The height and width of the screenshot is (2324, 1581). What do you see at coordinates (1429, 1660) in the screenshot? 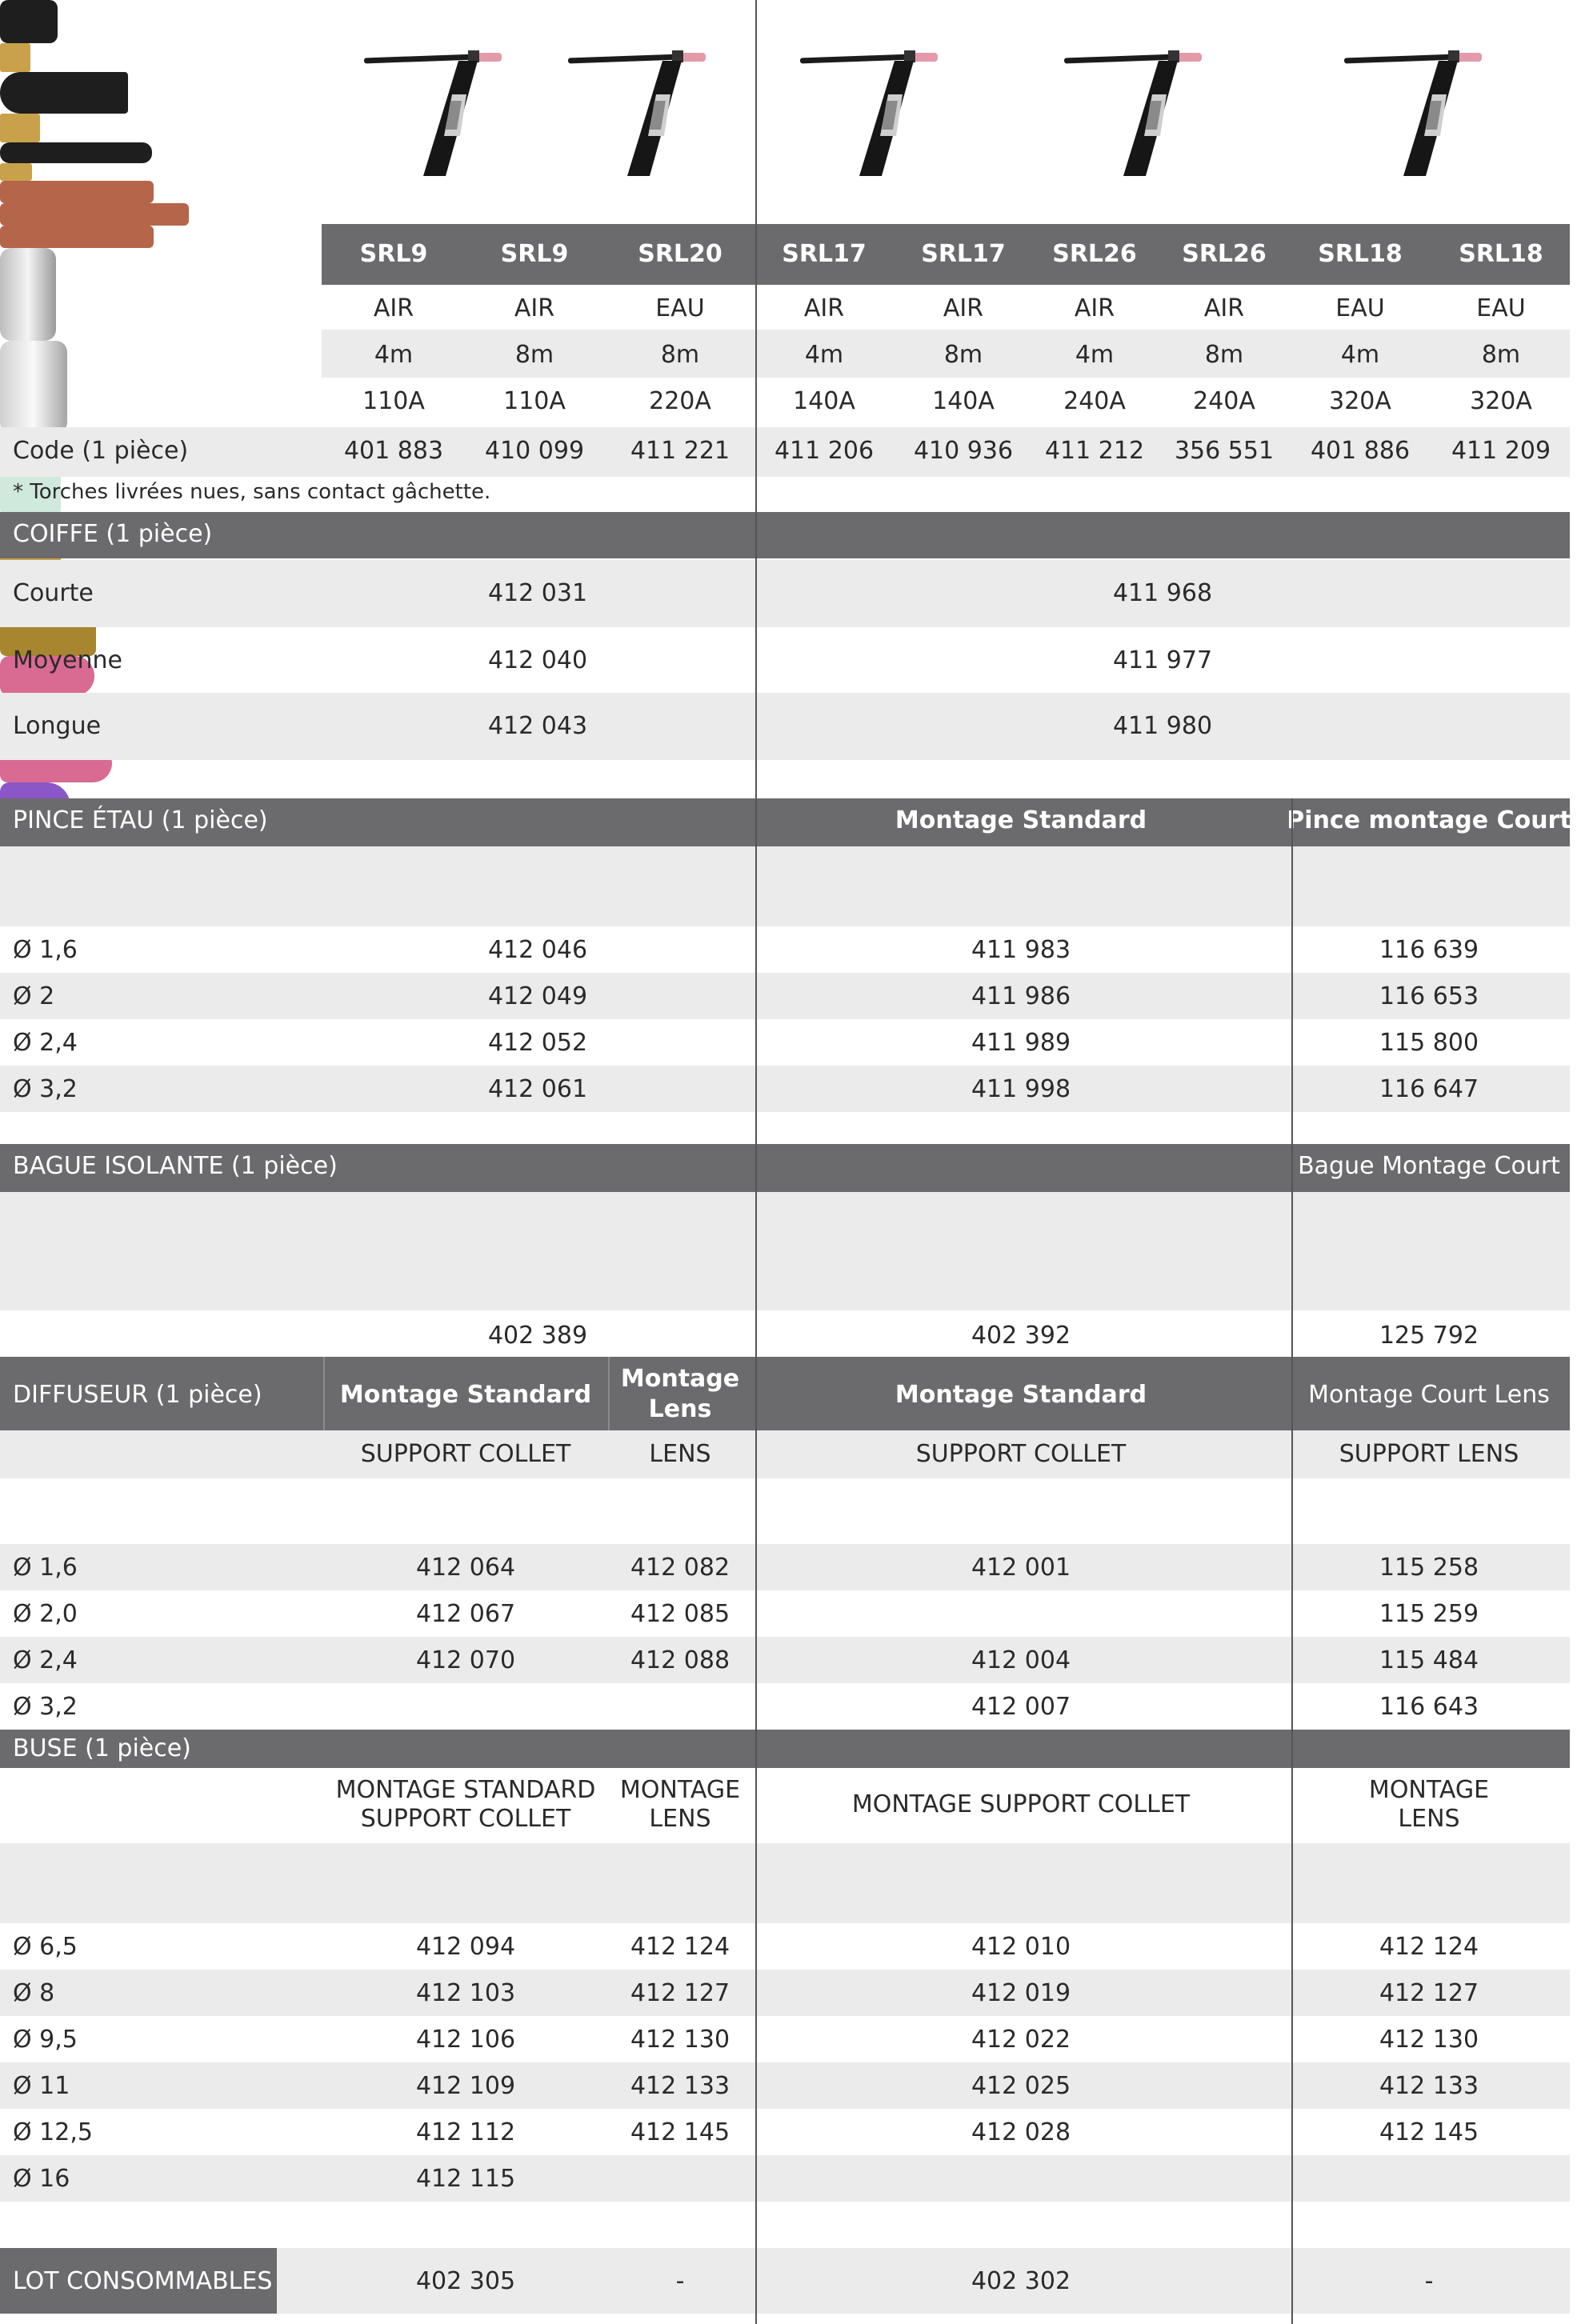
I see `diffuseur-code-c-3: 115 484` at bounding box center [1429, 1660].